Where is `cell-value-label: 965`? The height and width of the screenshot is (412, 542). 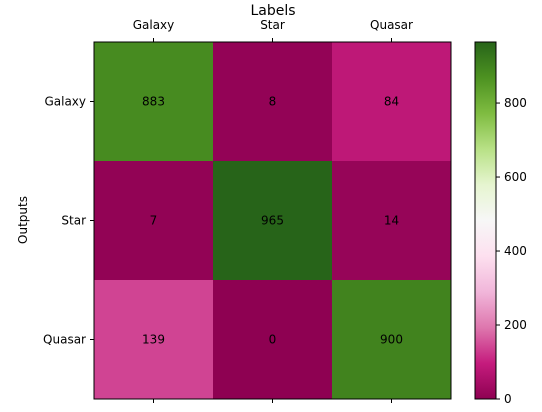 cell-value-label: 965 is located at coordinates (272, 221).